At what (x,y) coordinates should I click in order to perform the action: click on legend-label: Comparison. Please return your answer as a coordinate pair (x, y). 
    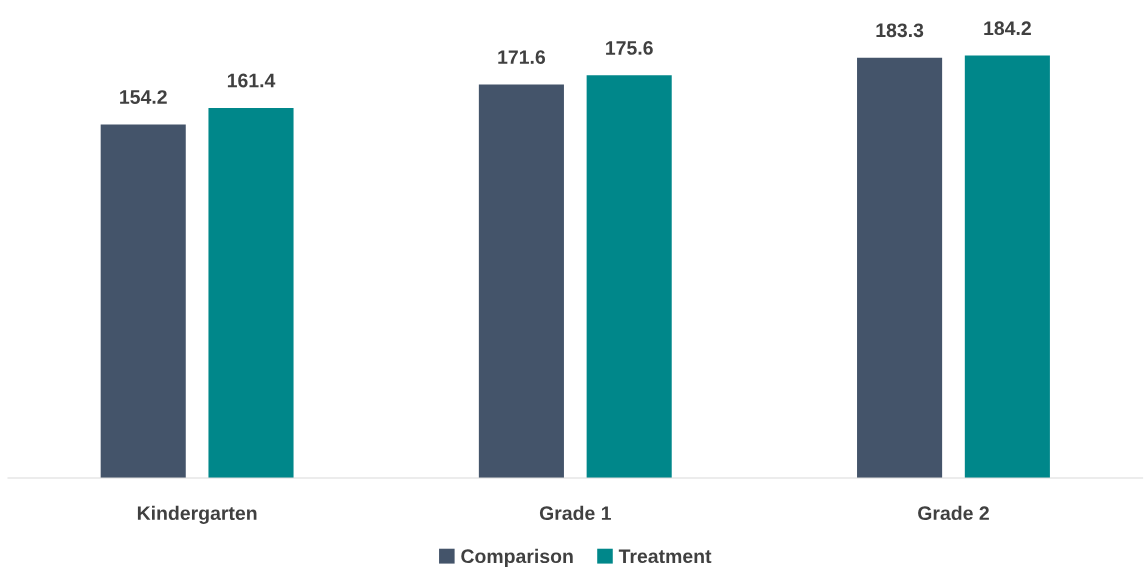
    Looking at the image, I should click on (517, 557).